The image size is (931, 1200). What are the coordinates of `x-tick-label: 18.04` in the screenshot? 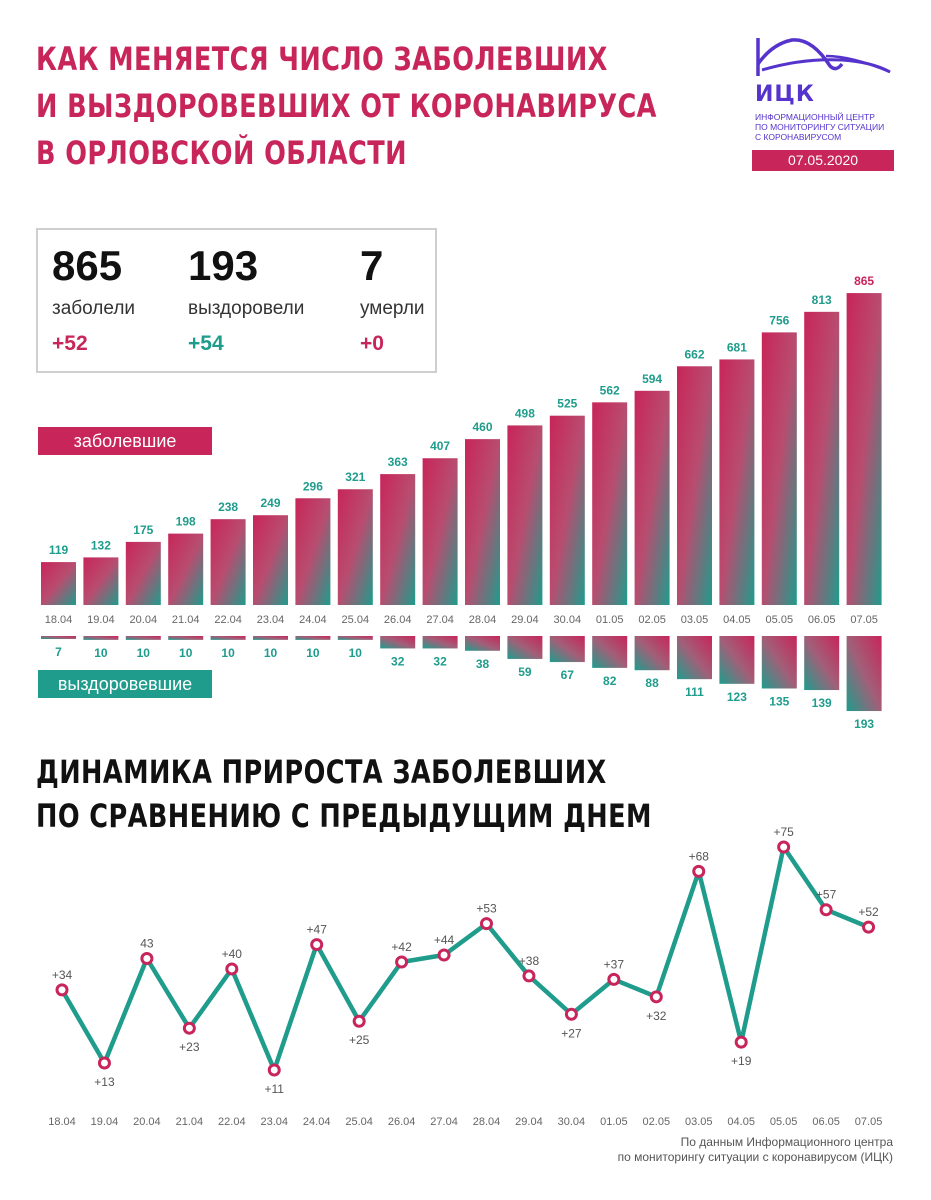 It's located at (62, 1122).